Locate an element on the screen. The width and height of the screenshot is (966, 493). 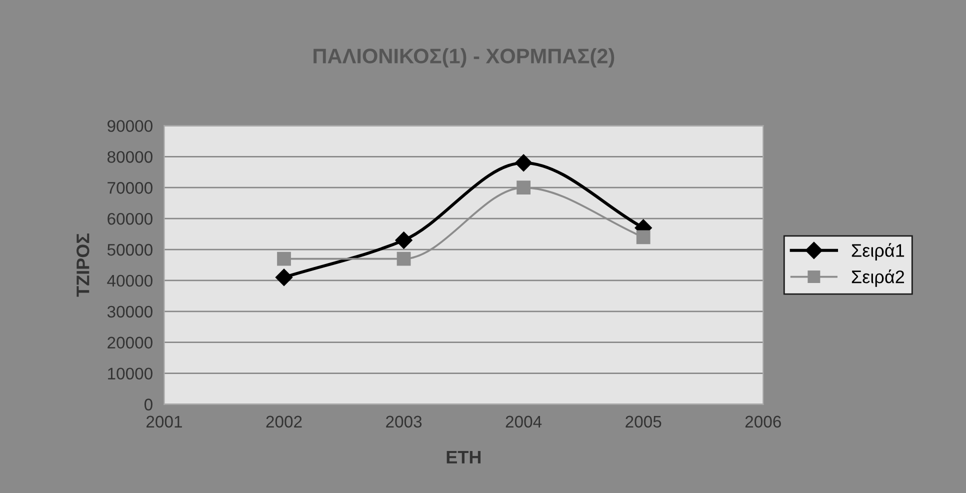
x-axis-title: ΕΤΗ is located at coordinates (463, 457).